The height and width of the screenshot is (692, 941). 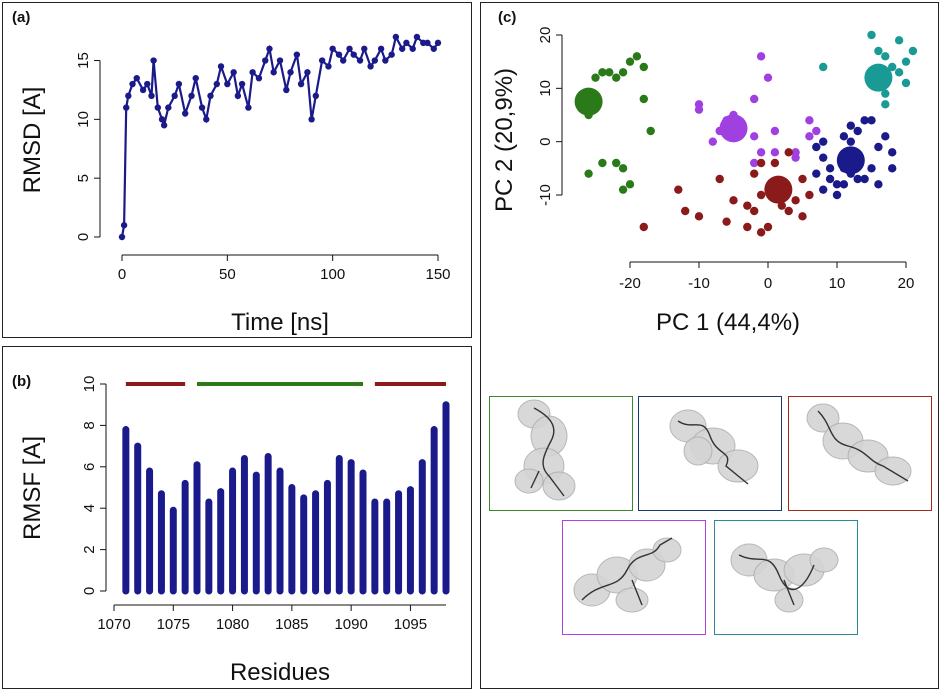 I want to click on b-x-tick-label: 1090, so click(x=350, y=624).